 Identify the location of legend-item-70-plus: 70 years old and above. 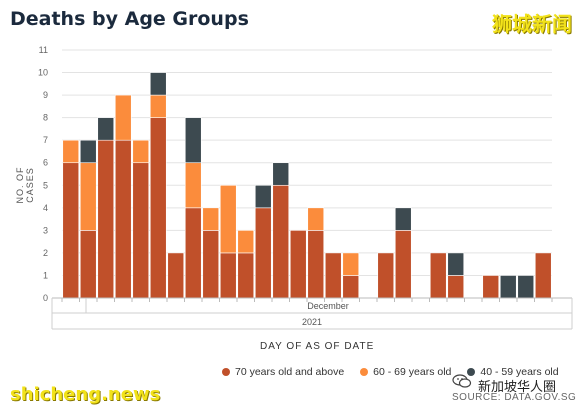
(283, 372).